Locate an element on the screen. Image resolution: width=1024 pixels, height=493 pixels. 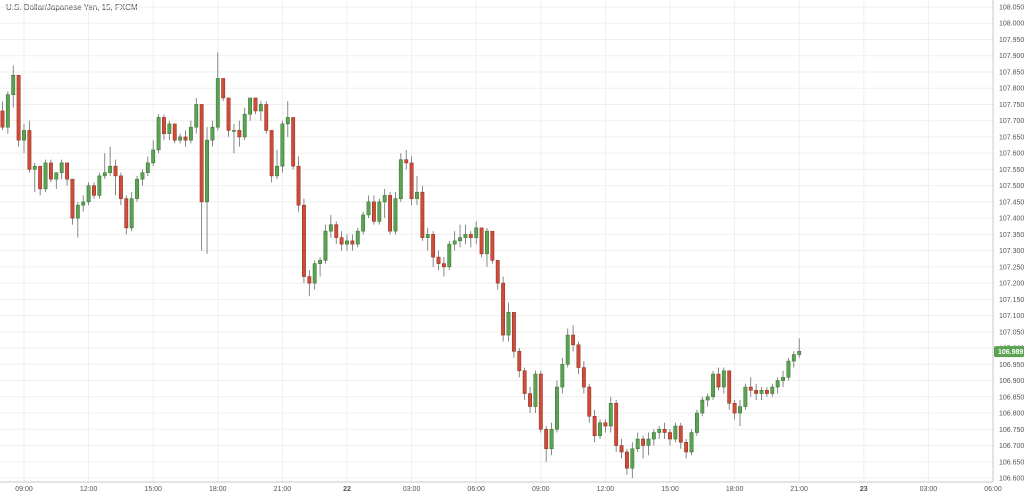
y-tick-label: 107.900 is located at coordinates (1011, 56).